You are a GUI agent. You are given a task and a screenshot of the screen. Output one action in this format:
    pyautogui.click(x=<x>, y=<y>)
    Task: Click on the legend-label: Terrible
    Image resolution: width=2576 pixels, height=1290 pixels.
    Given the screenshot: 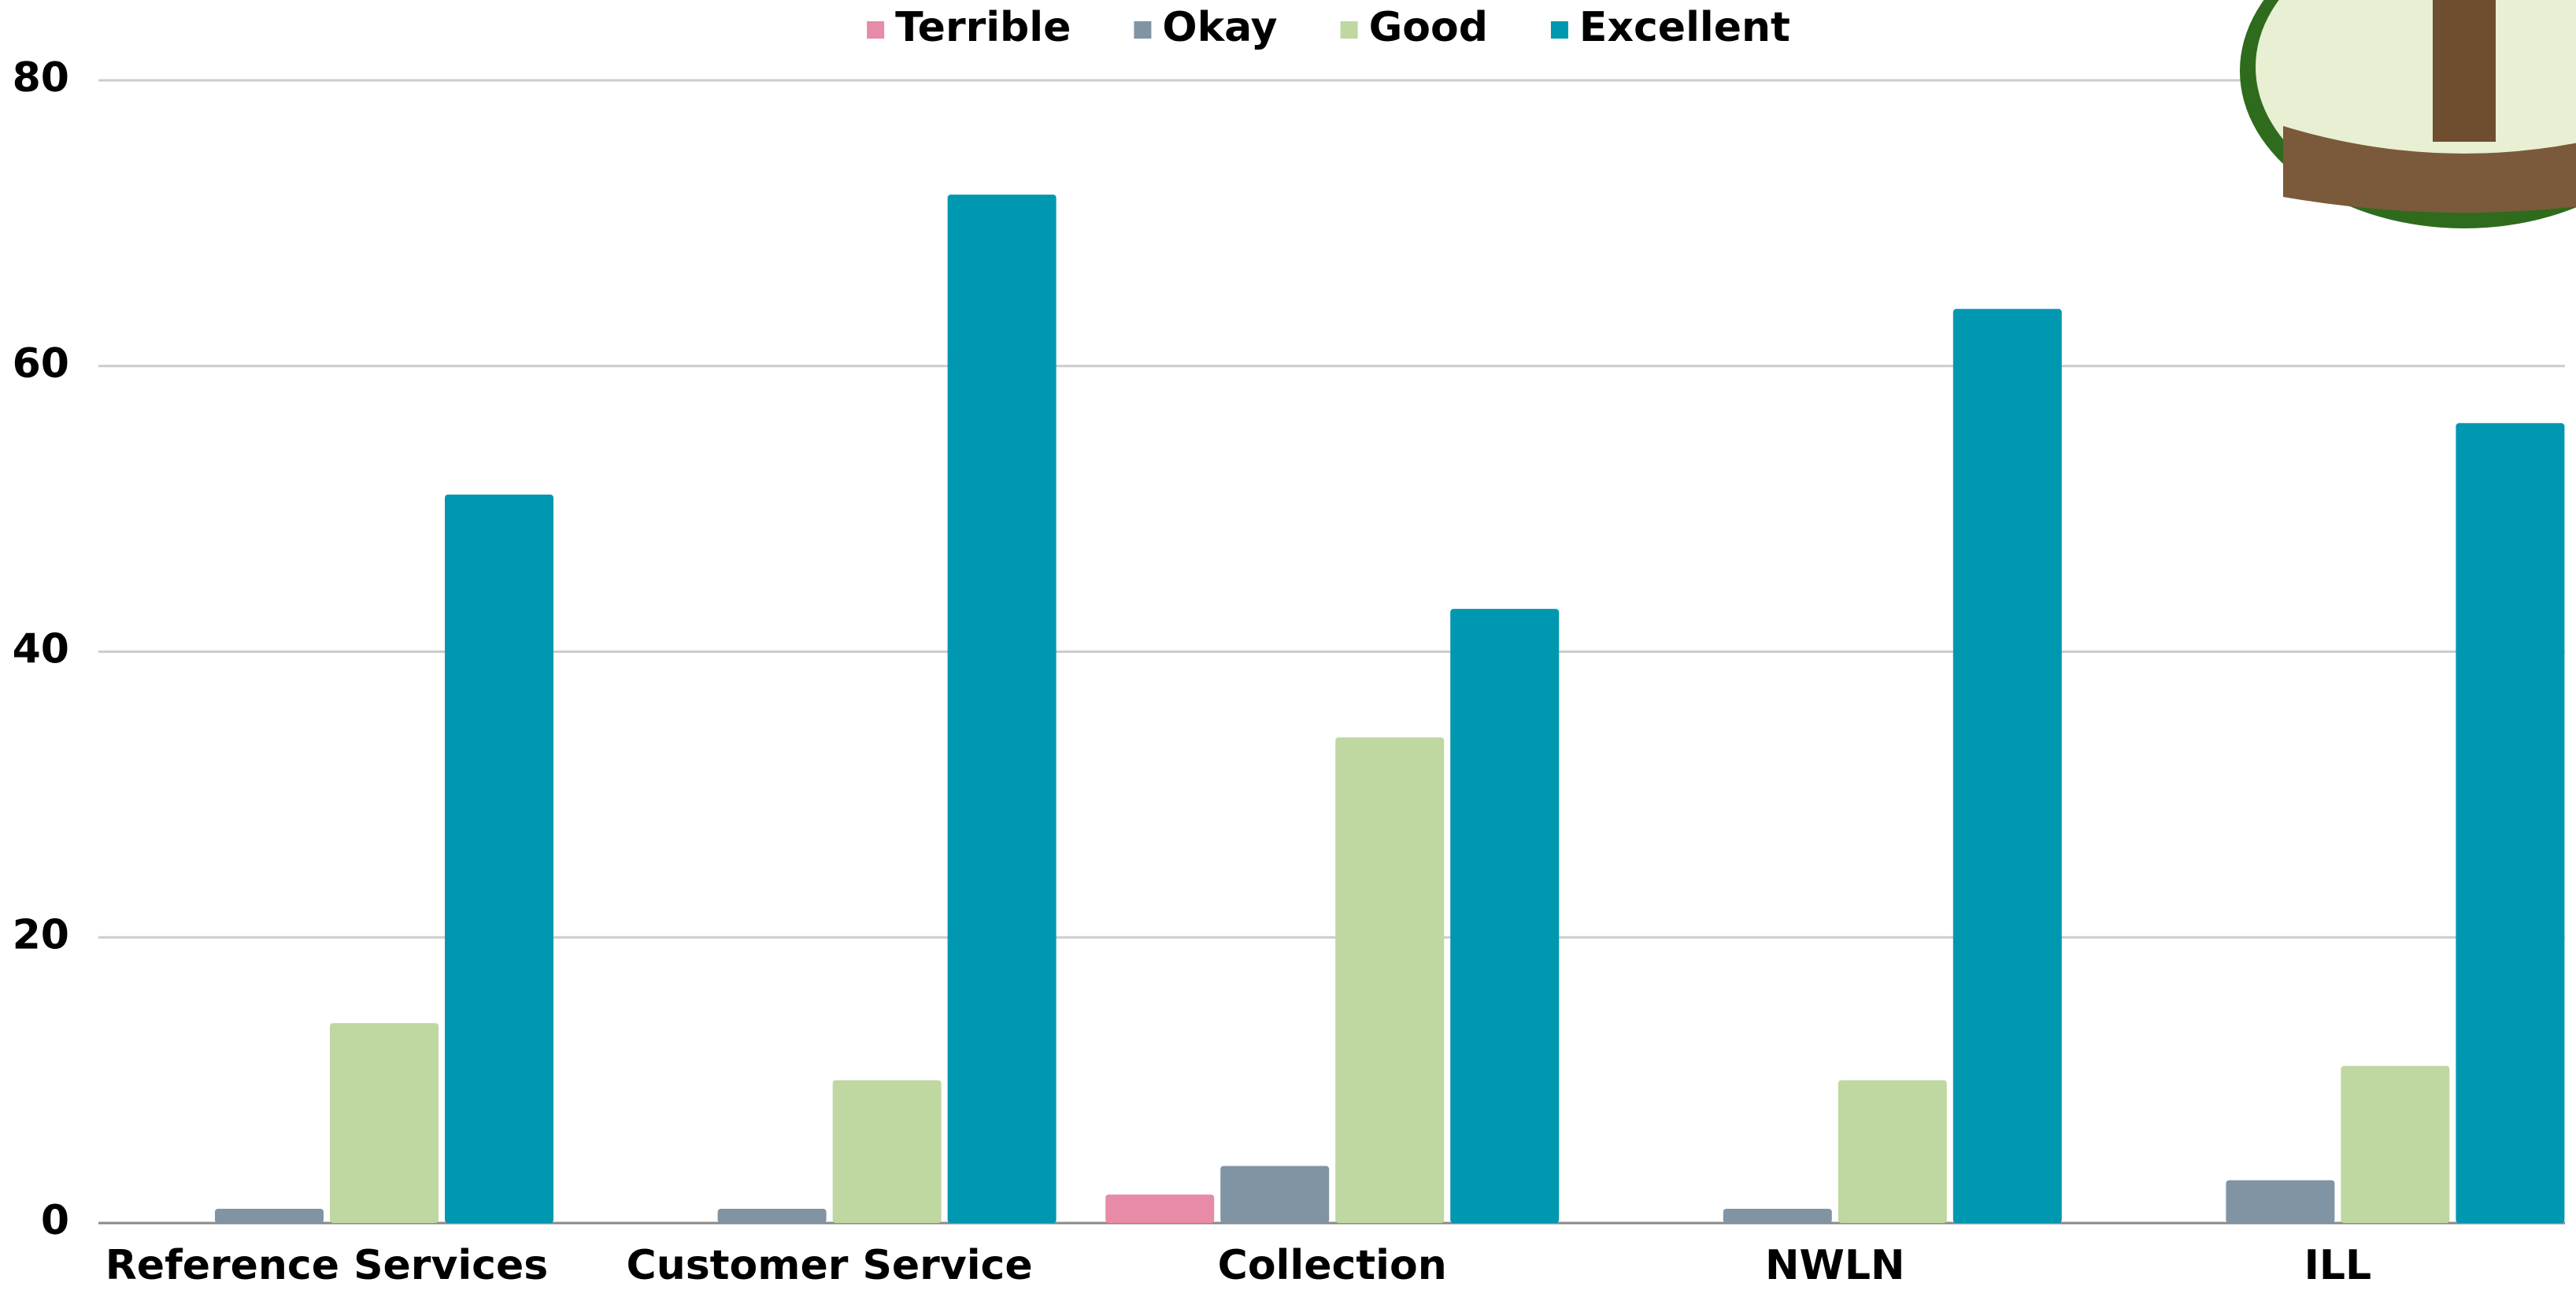 What is the action you would take?
    pyautogui.click(x=983, y=28)
    